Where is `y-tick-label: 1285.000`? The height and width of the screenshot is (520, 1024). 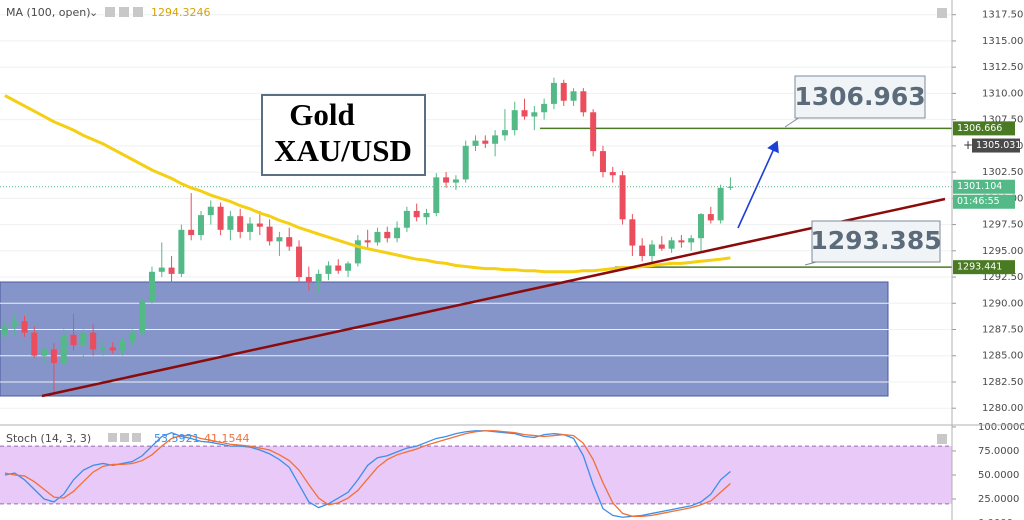 y-tick-label: 1285.000 is located at coordinates (1003, 356).